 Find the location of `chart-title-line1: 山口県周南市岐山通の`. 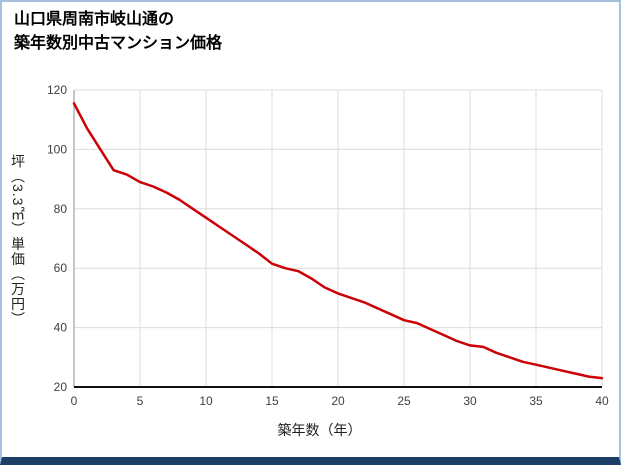

chart-title-line1: 山口県周南市岐山通の is located at coordinates (94, 19).